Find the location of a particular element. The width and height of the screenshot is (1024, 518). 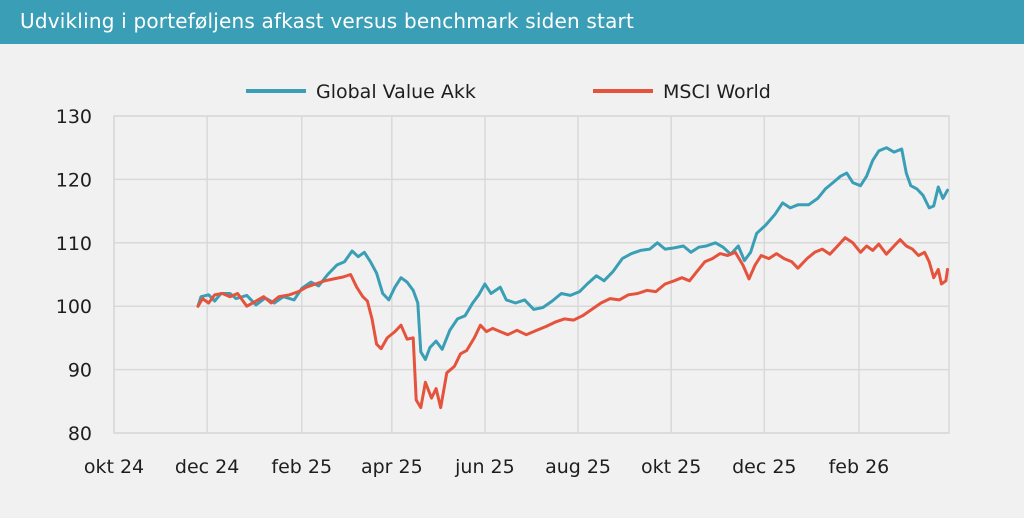

x-tick-label: feb 25 is located at coordinates (301, 467).